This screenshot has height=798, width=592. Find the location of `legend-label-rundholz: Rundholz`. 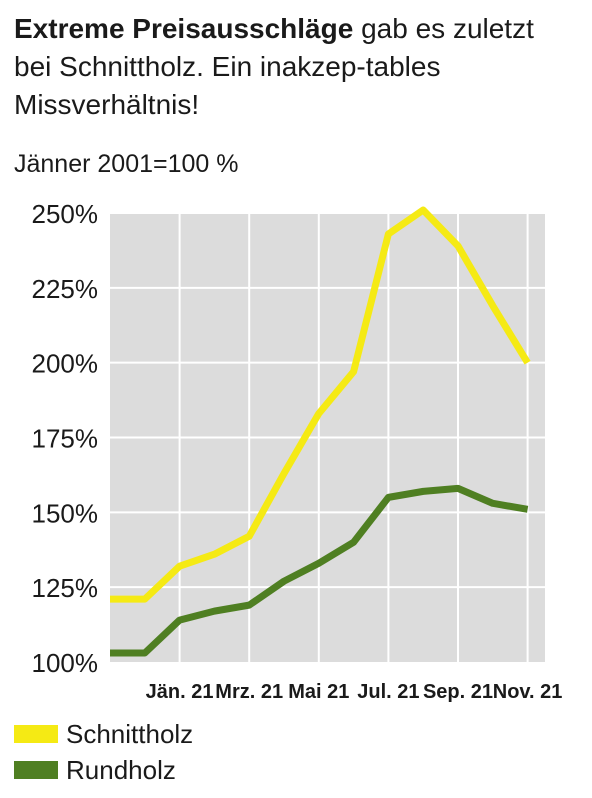

legend-label-rundholz: Rundholz is located at coordinates (121, 769).